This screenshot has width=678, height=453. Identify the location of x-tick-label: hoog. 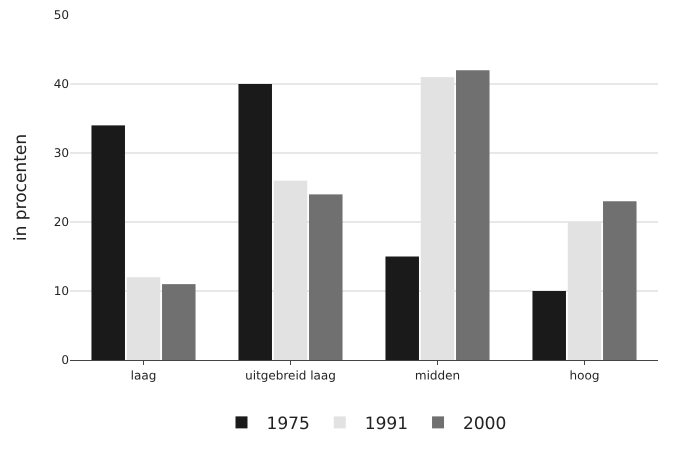
(585, 375).